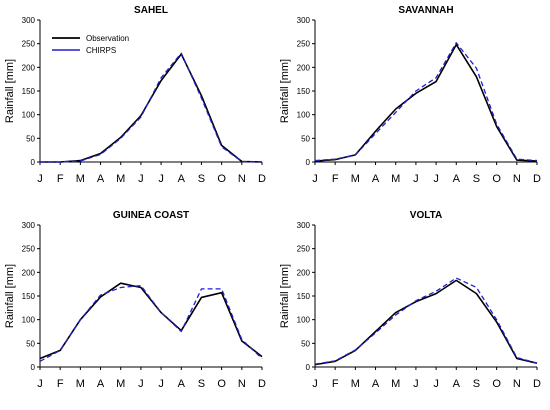 The image size is (550, 410). Describe the element at coordinates (151, 215) in the screenshot. I see `chart-title: GUINEA COAST` at that location.